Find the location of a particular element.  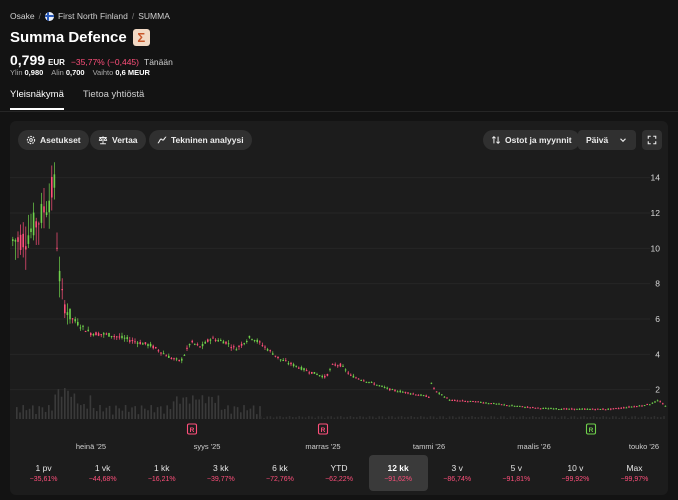

period-10y: 10 v −99,92% is located at coordinates (575, 473).